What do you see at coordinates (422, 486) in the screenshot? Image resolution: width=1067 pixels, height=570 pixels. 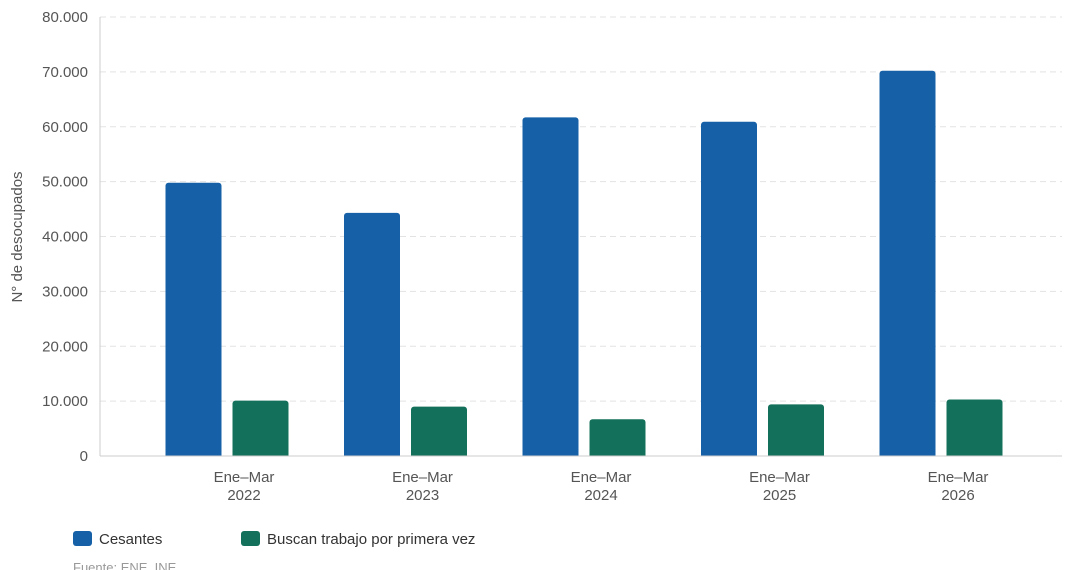 I see `x-tick-label: Ene–Mar 2023` at bounding box center [422, 486].